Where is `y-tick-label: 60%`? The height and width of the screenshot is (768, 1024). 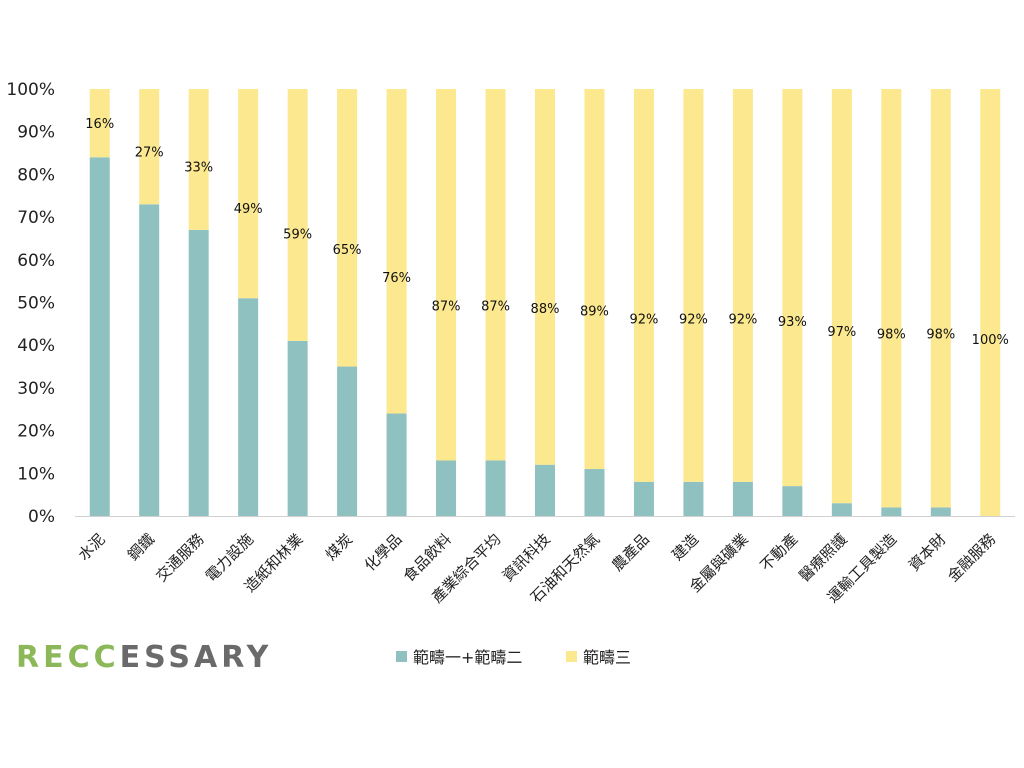 y-tick-label: 60% is located at coordinates (36, 261).